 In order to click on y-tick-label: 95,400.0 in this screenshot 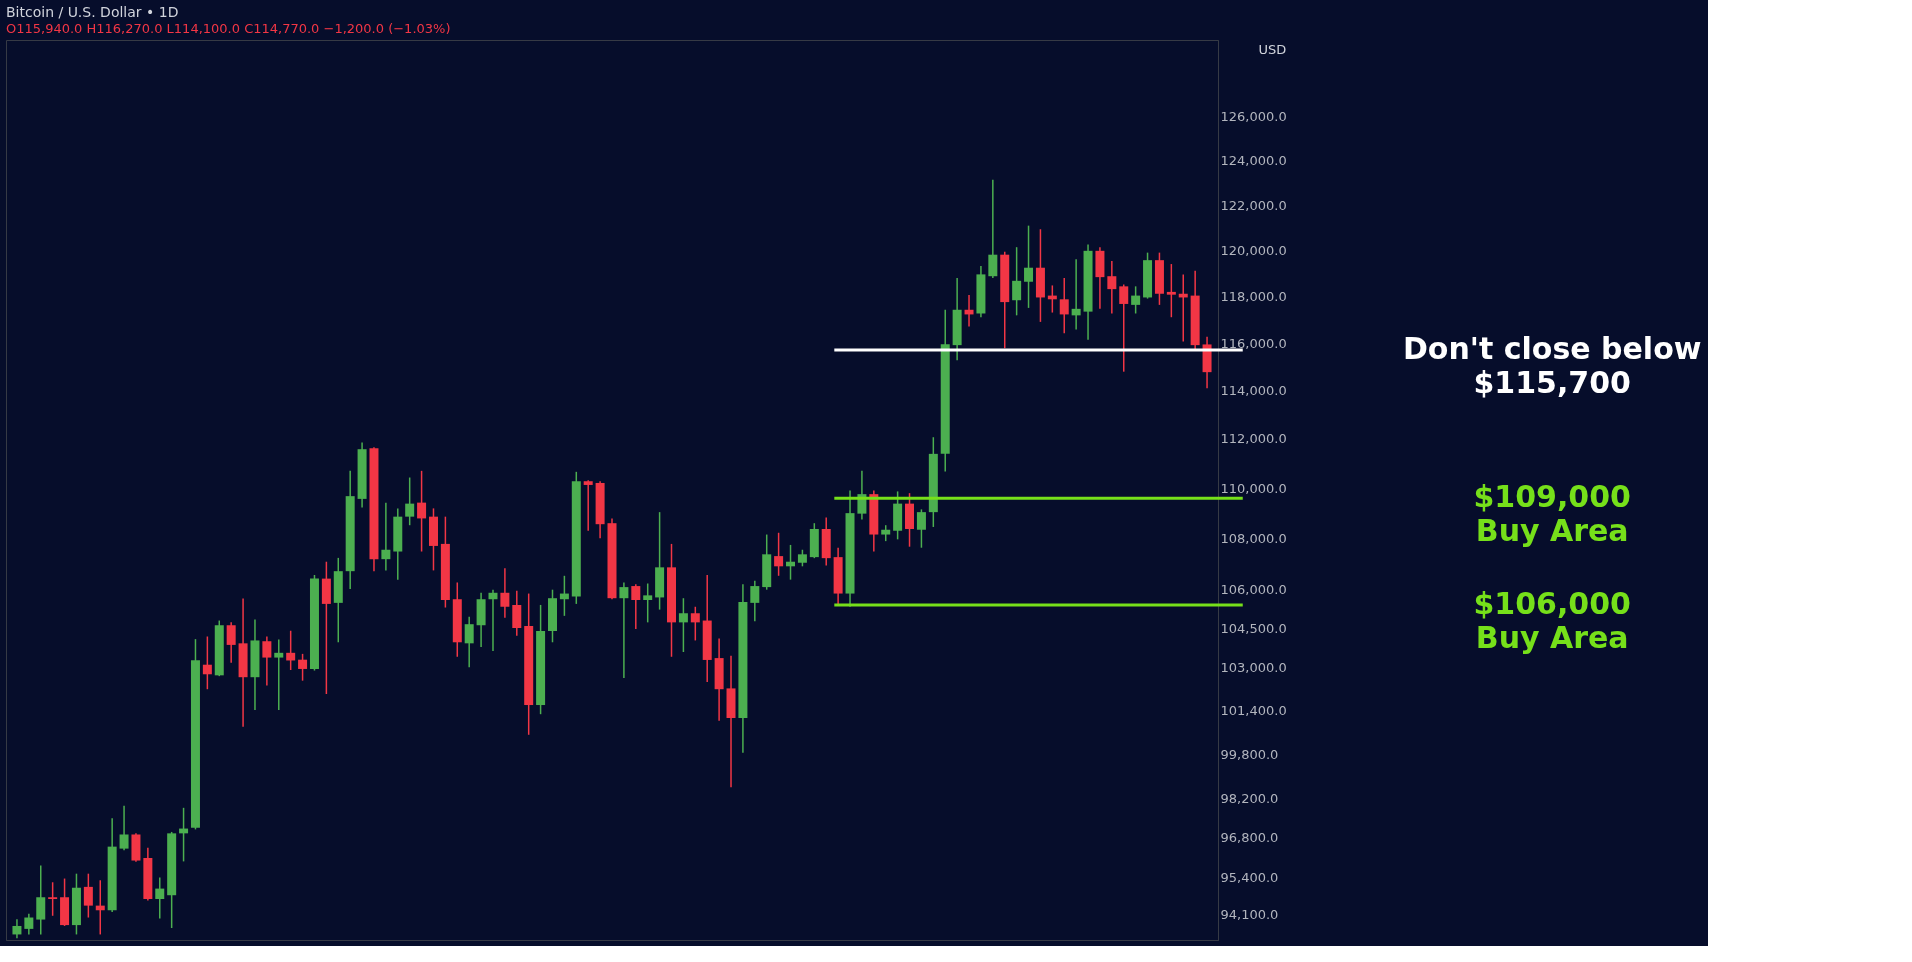, I will do `click(1249, 877)`.